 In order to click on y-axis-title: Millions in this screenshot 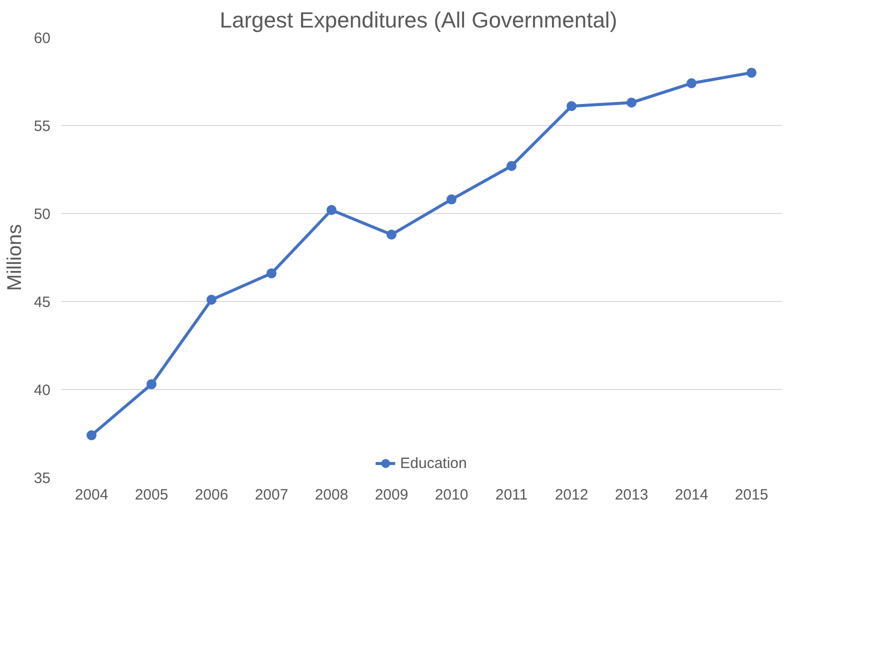, I will do `click(15, 257)`.